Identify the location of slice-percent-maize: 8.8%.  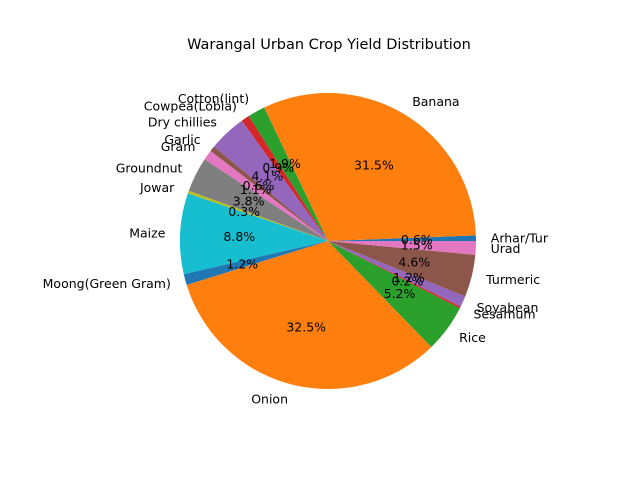
(239, 236).